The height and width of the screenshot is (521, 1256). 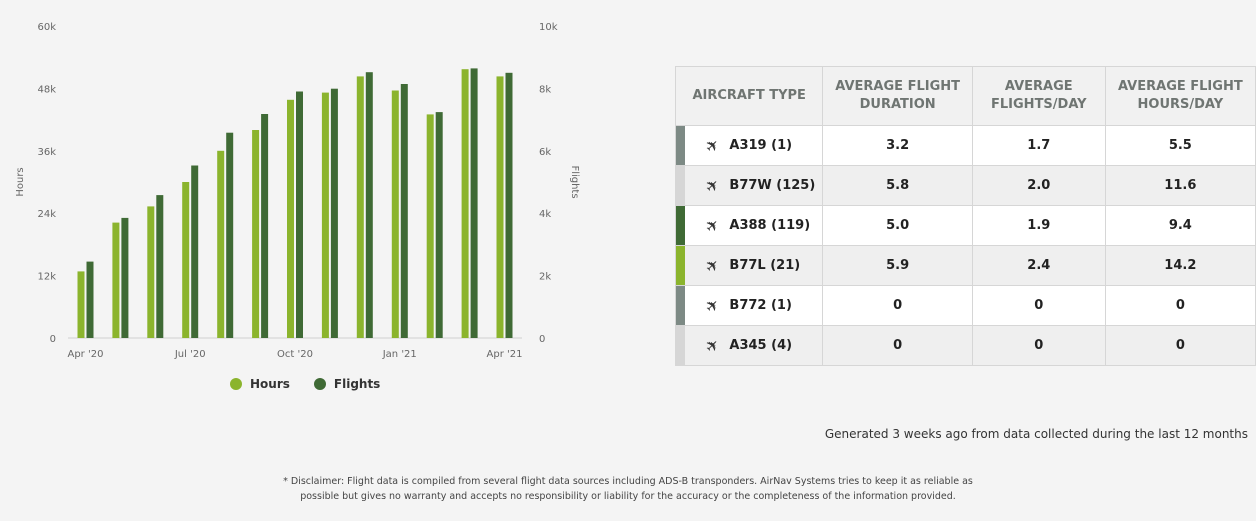 What do you see at coordinates (1038, 96) in the screenshot?
I see `header-average-flights-per-day: AVERAGE FLIGHTS/DAY` at bounding box center [1038, 96].